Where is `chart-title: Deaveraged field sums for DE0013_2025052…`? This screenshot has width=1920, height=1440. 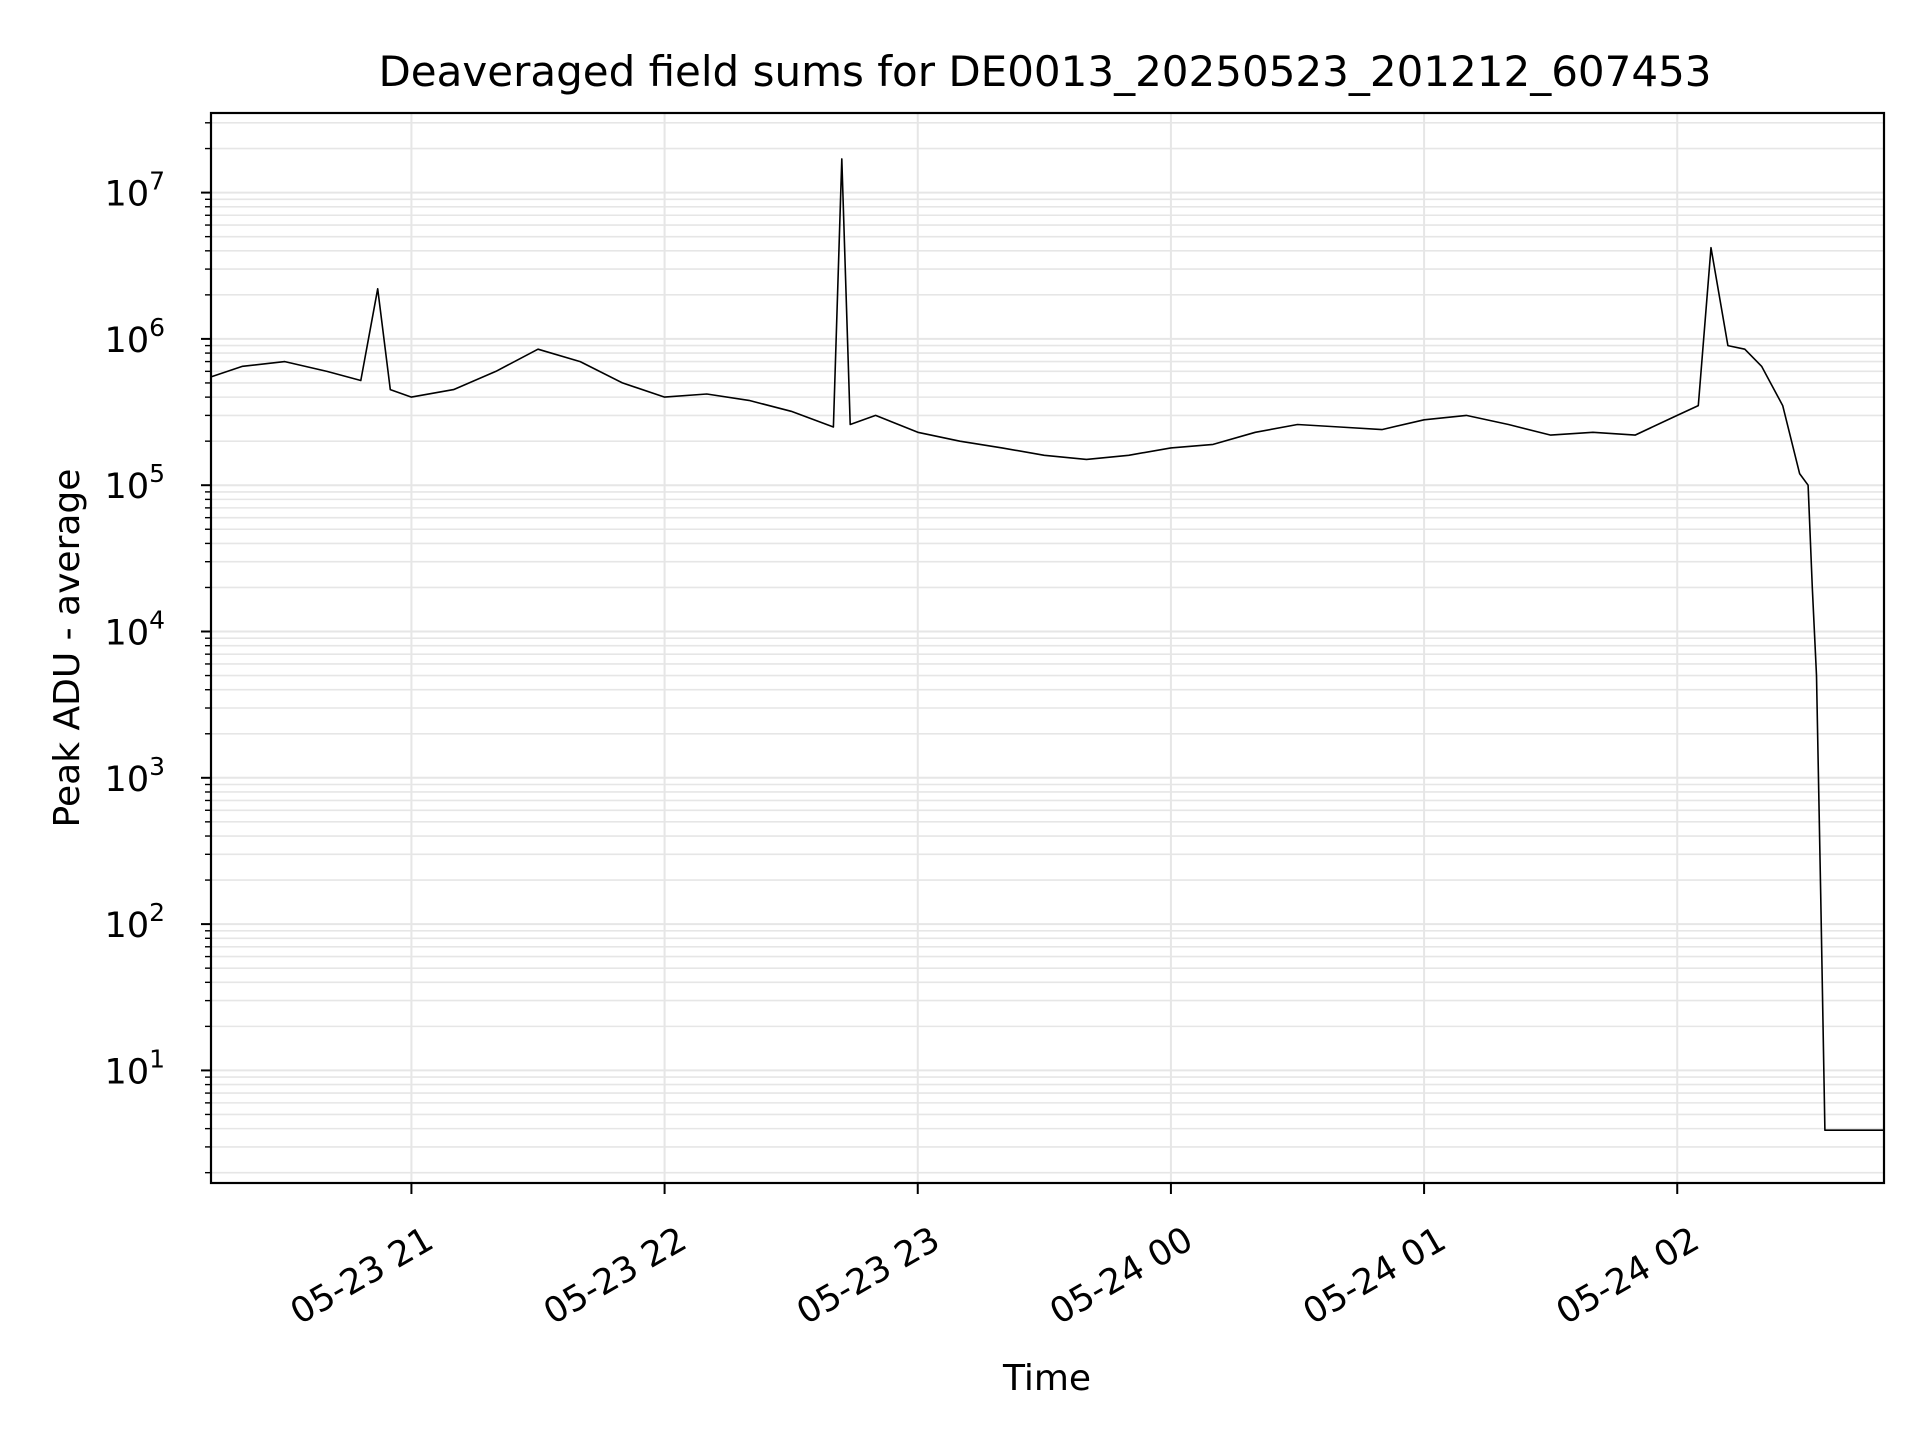
chart-title: Deaveraged field sums for DE0013_2025052… is located at coordinates (1044, 71).